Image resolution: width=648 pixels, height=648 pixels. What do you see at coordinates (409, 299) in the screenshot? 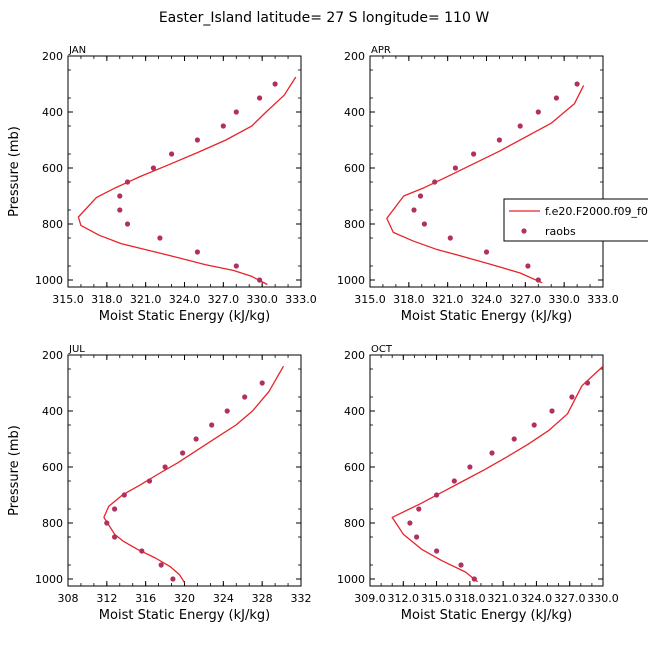
I see `x-tick-label: 318.0` at bounding box center [409, 299].